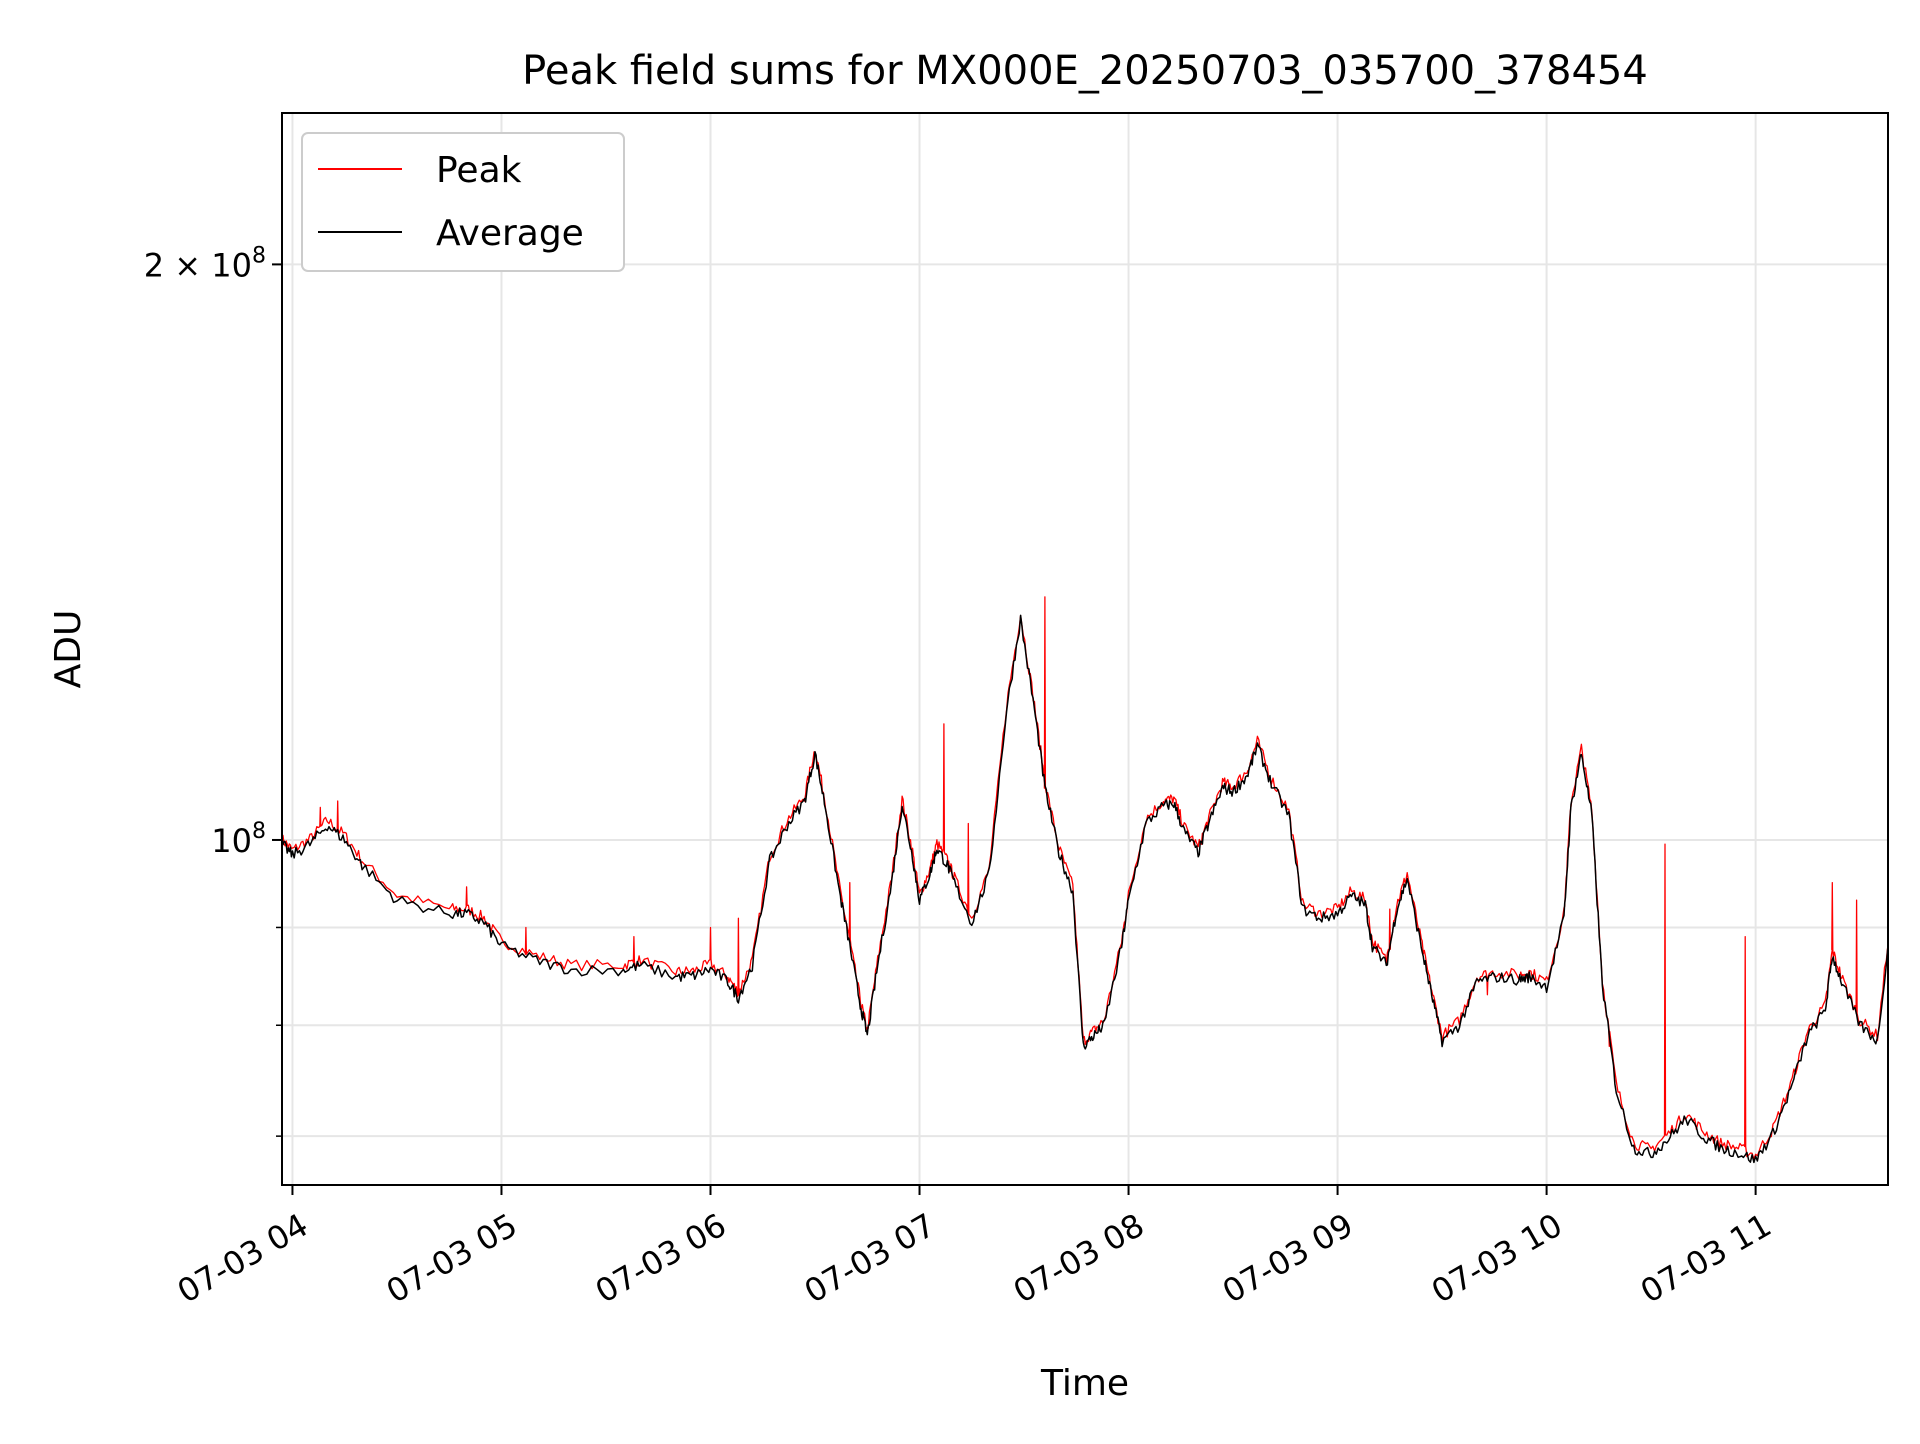  I want to click on legend-box, so click(463, 202).